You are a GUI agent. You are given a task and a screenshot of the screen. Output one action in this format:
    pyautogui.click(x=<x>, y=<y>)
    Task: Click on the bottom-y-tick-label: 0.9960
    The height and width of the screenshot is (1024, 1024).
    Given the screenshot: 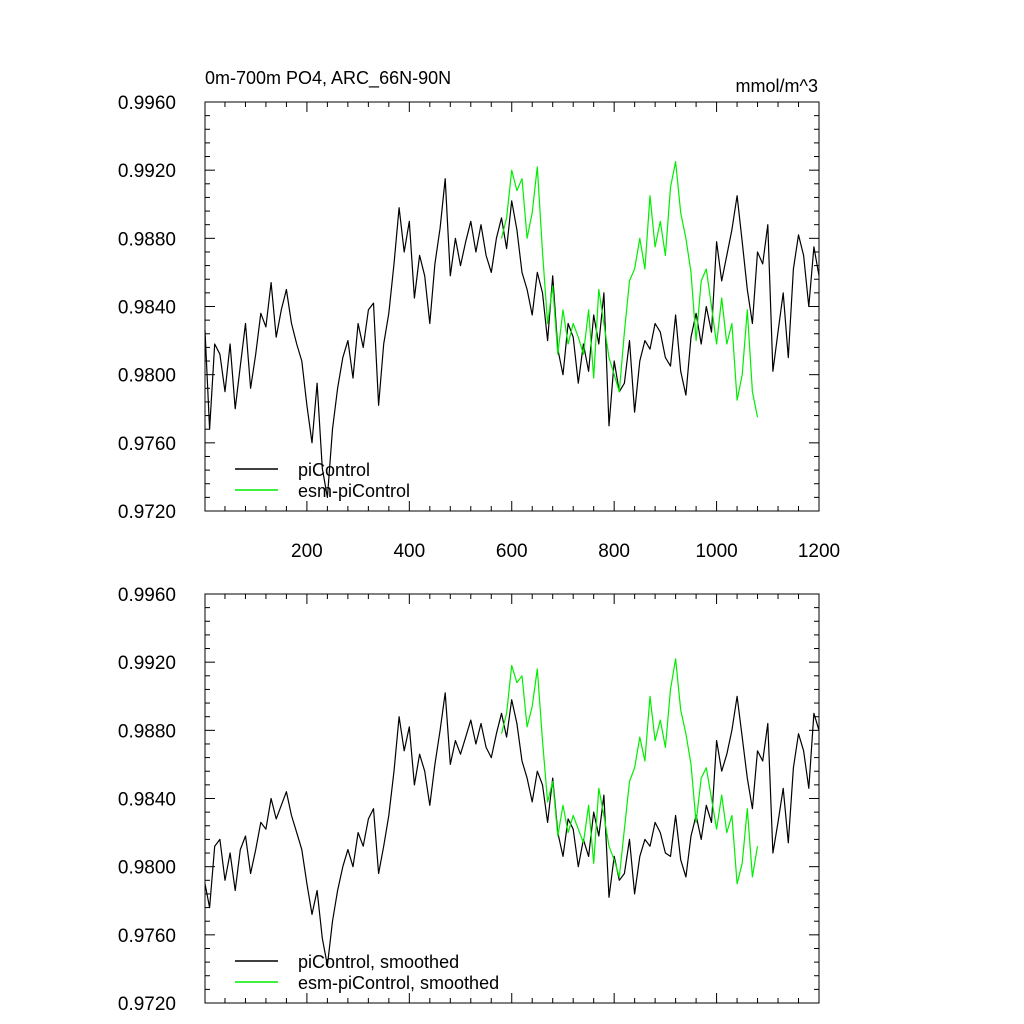 What is the action you would take?
    pyautogui.click(x=147, y=595)
    